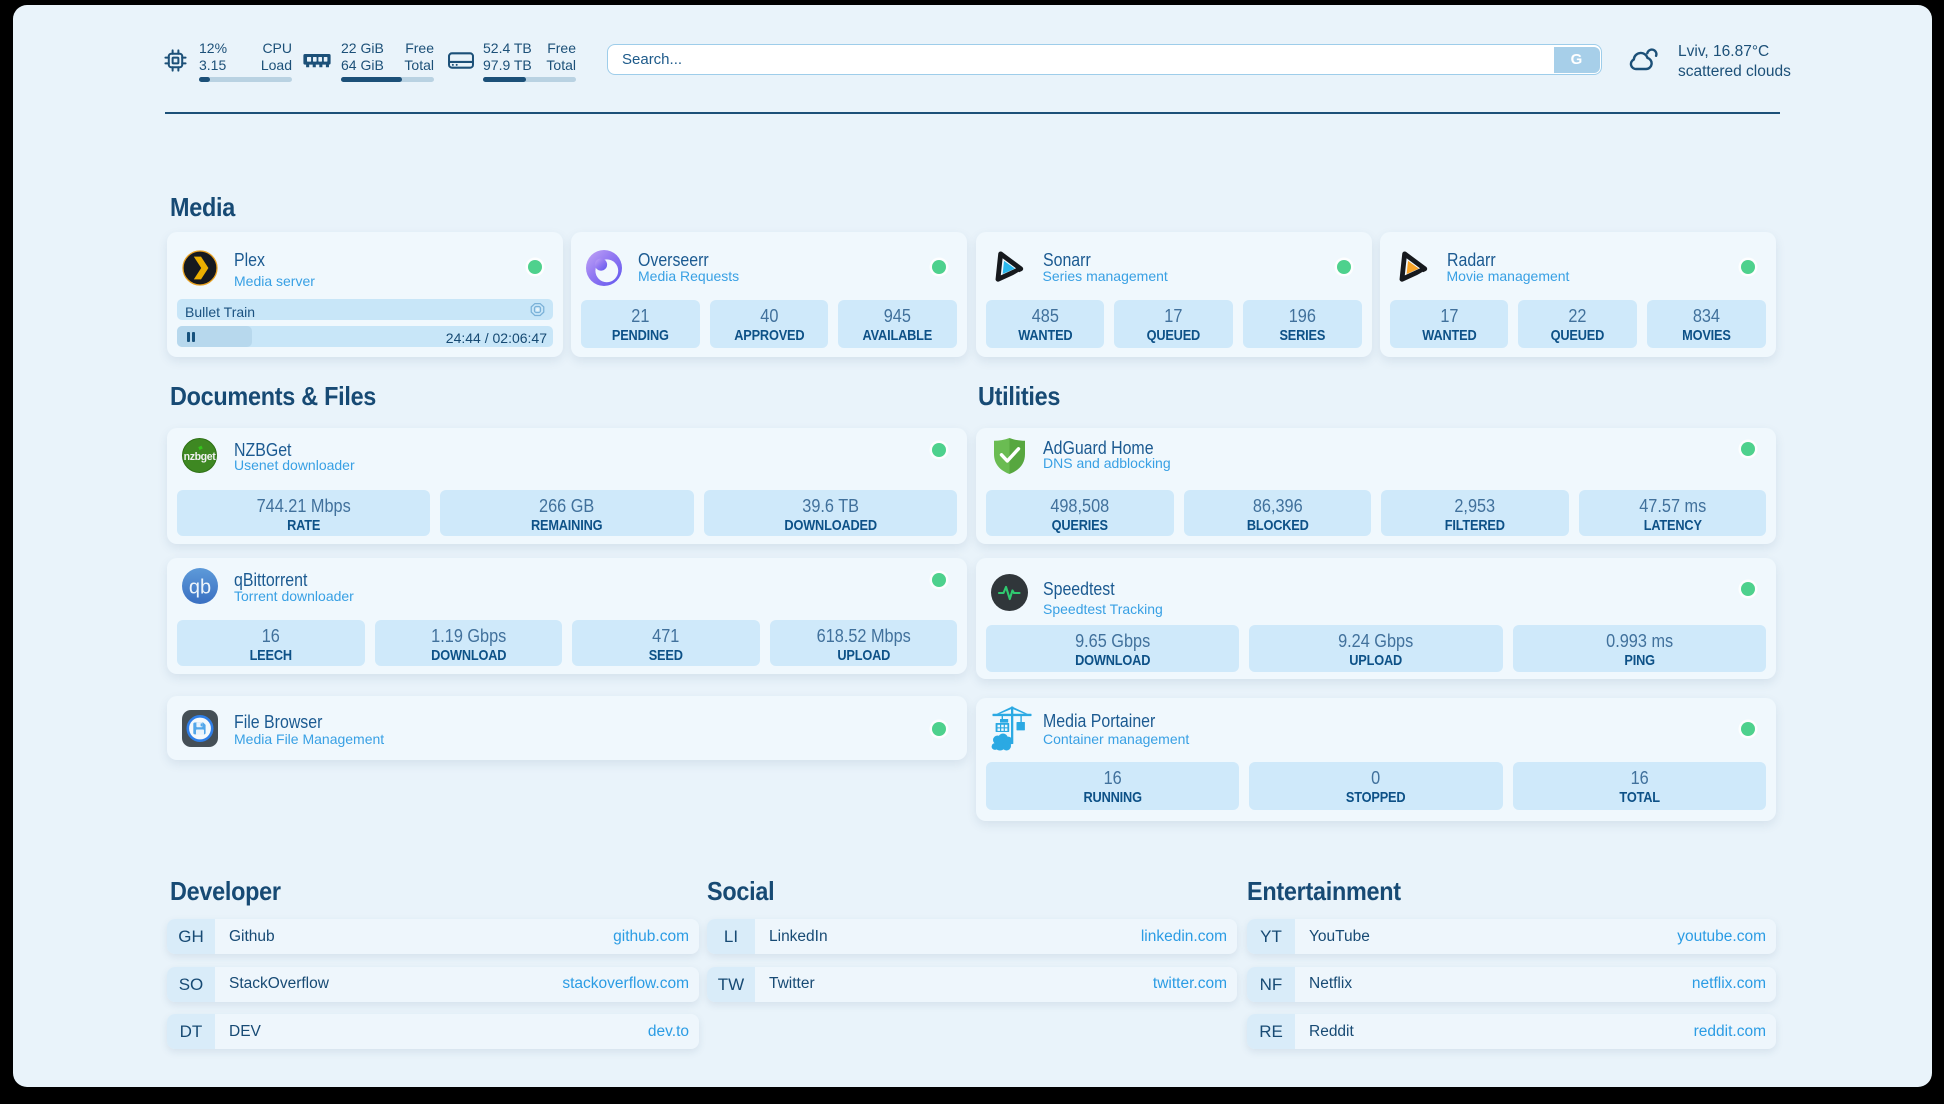 The height and width of the screenshot is (1104, 1944). Describe the element at coordinates (200, 456) in the screenshot. I see `svg-text: nzbget` at that location.